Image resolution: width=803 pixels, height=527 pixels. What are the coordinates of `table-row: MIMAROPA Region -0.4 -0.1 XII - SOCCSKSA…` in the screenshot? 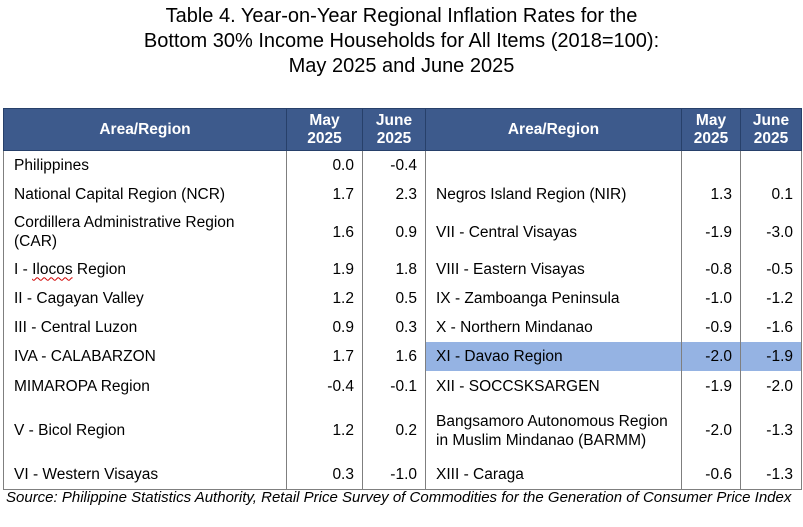 It's located at (402, 386).